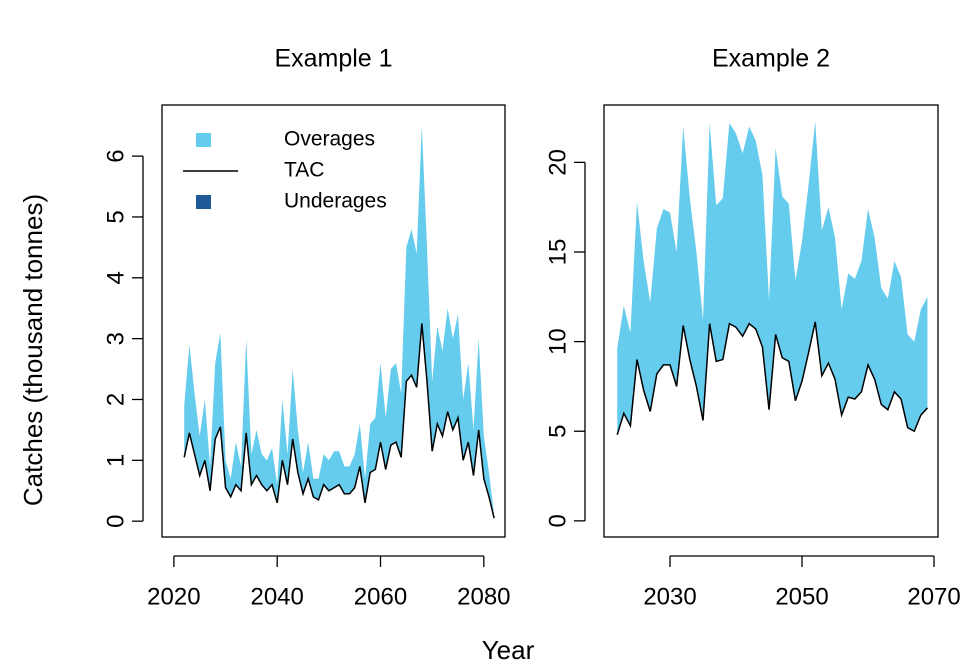  I want to click on chart-title: Example 2, so click(771, 59).